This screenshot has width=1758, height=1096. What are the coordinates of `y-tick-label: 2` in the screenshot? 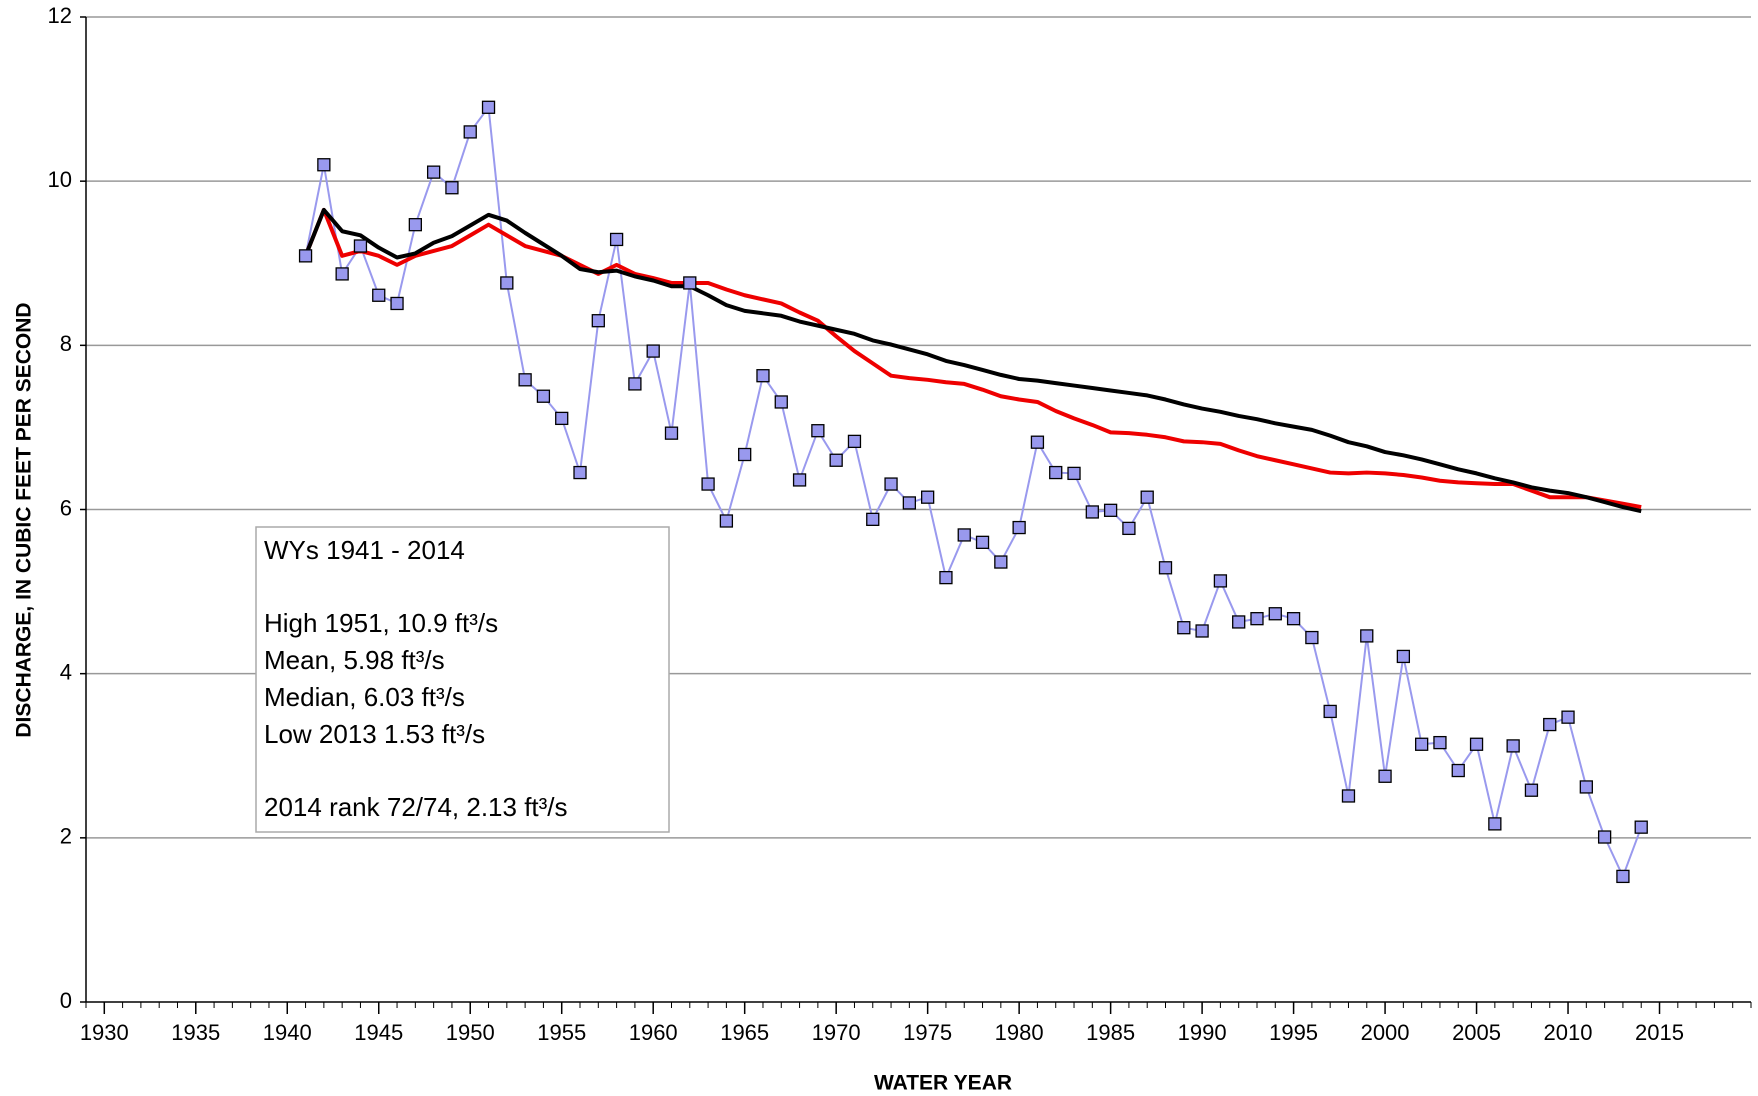 It's located at (66, 836).